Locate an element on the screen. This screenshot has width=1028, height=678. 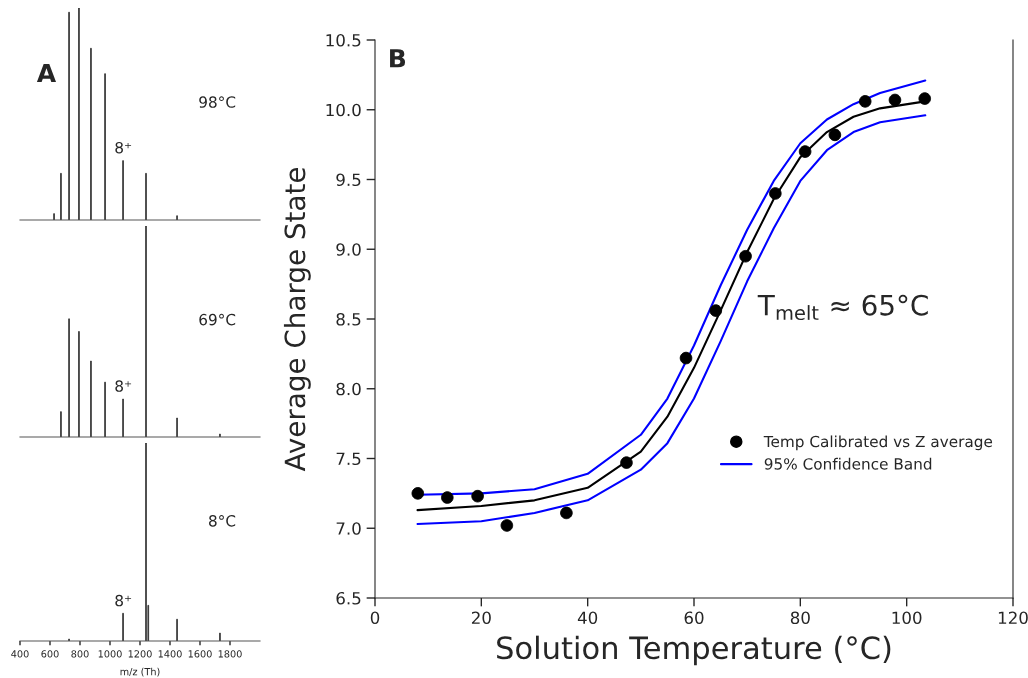
x-tick-label: 400 is located at coordinates (20, 654).